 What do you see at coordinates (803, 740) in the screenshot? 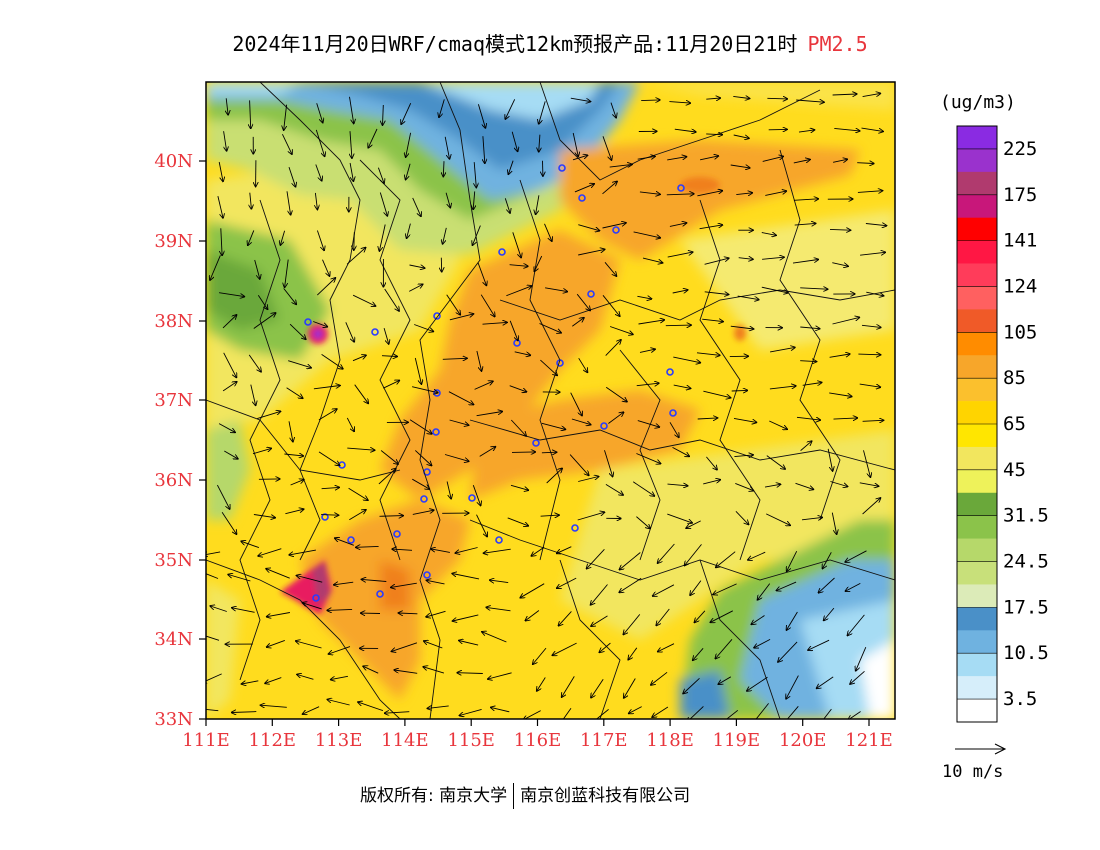
I see `lon-tick-label: 120E` at bounding box center [803, 740].